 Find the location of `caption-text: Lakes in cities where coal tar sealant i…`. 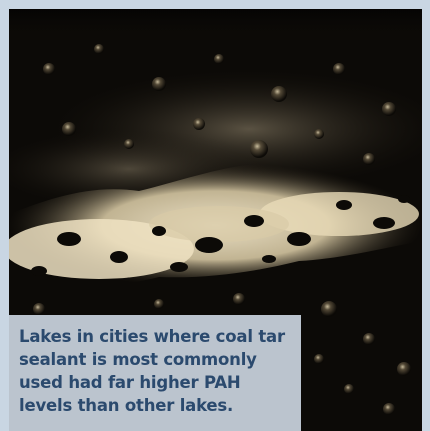

caption-text: Lakes in cities where coal tar sealant i… is located at coordinates (152, 371).